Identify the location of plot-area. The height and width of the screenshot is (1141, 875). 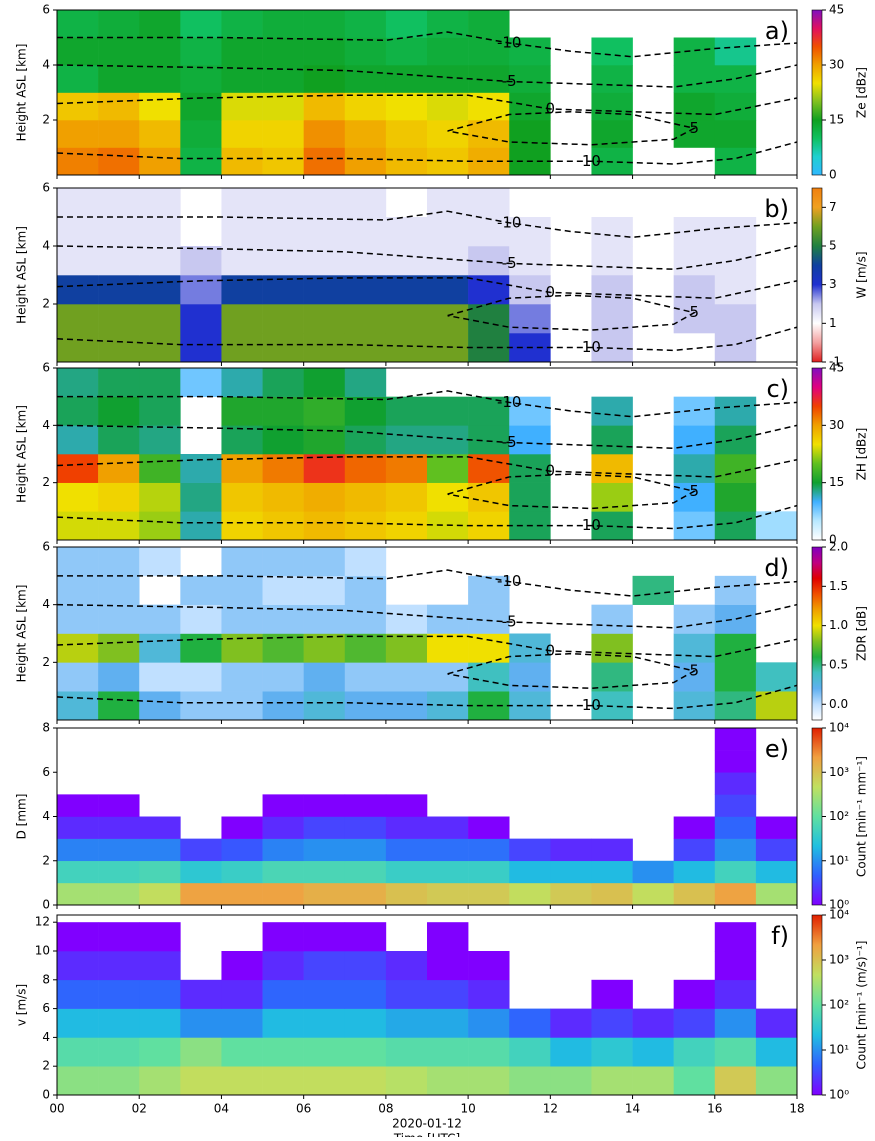
(427, 1008).